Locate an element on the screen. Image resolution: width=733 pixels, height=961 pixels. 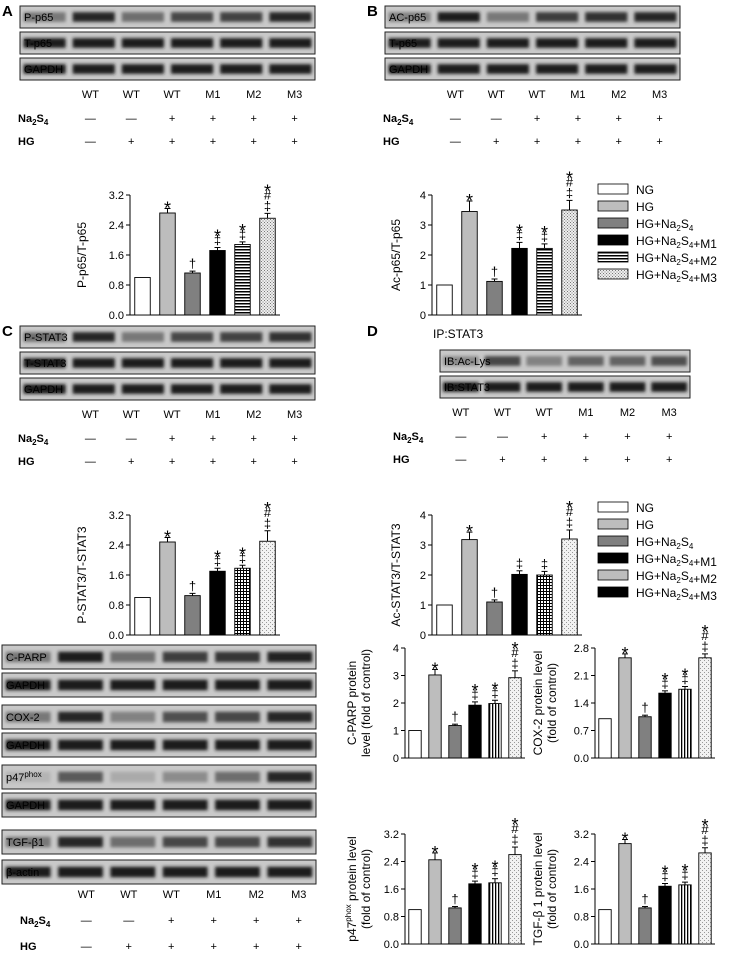
lane-label: M3 is located at coordinates (298, 895).